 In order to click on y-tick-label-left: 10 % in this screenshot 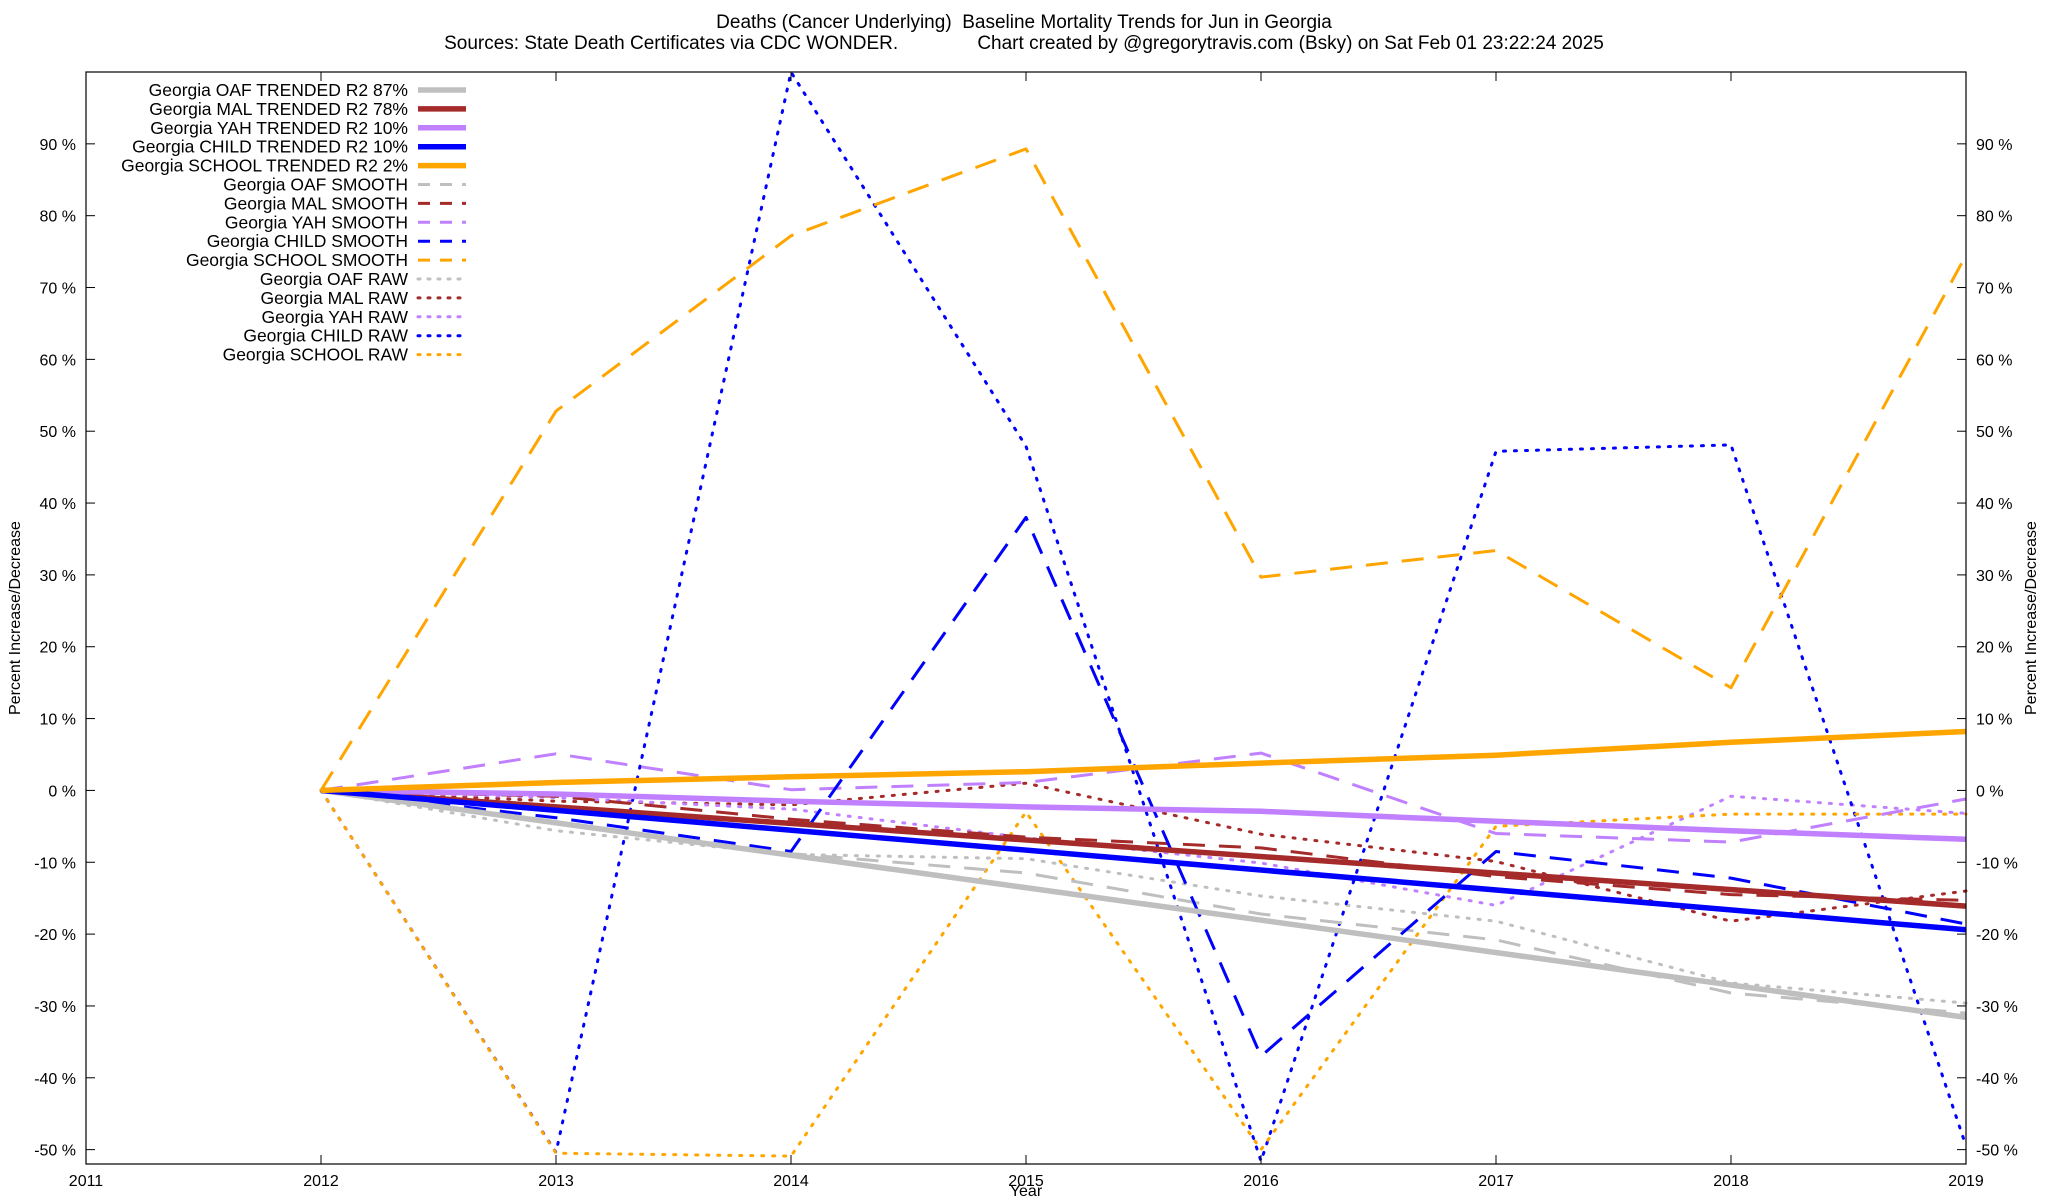, I will do `click(58, 720)`.